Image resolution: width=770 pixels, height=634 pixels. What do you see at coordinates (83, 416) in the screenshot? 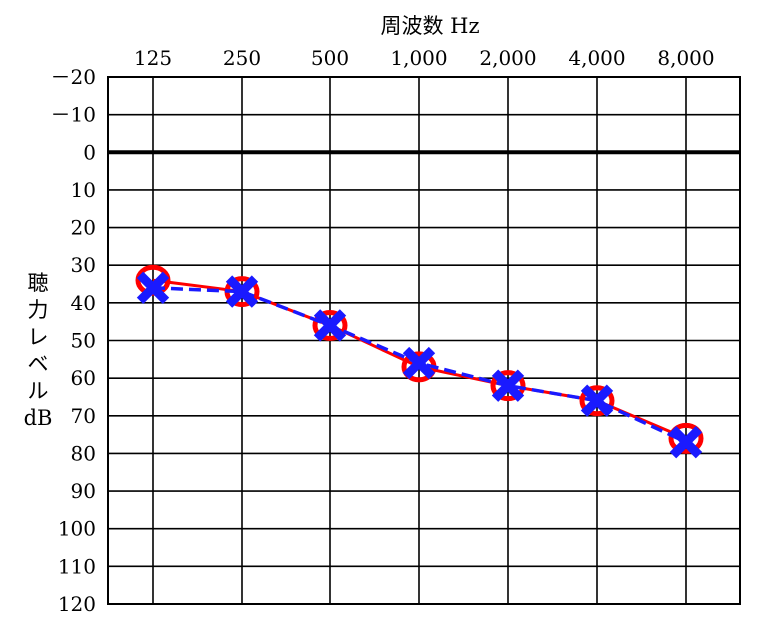
I see `y-tick-label: 70` at bounding box center [83, 416].